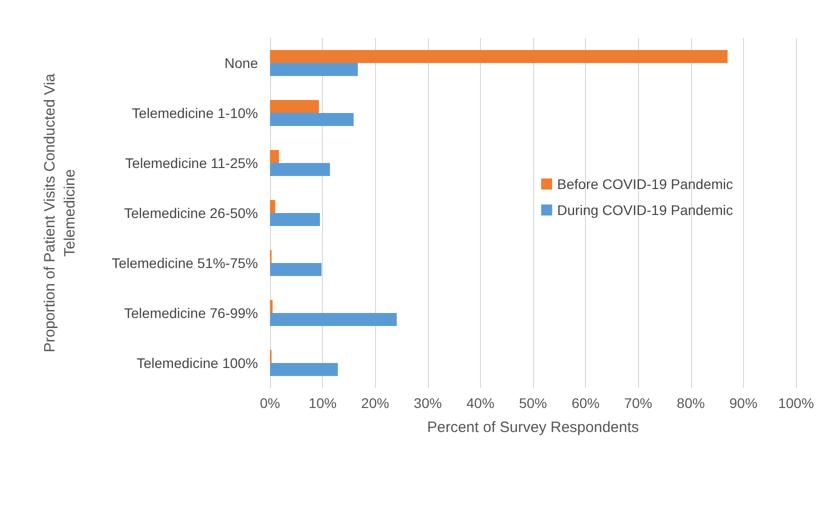 Image resolution: width=828 pixels, height=524 pixels. What do you see at coordinates (533, 403) in the screenshot?
I see `x-tick-label: 50%` at bounding box center [533, 403].